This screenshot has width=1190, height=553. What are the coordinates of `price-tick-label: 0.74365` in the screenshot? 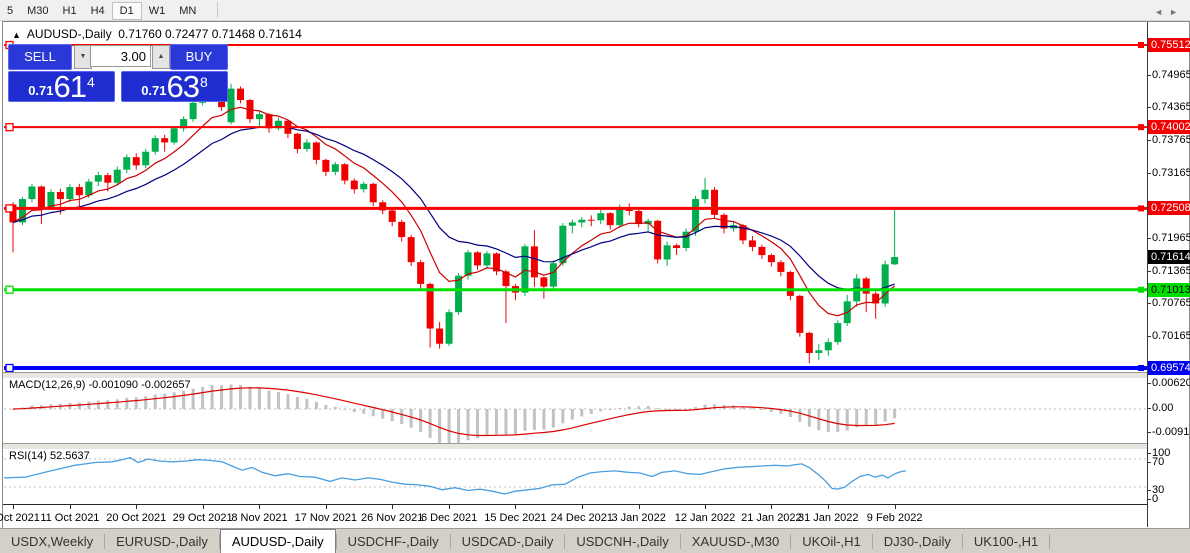 It's located at (1171, 107).